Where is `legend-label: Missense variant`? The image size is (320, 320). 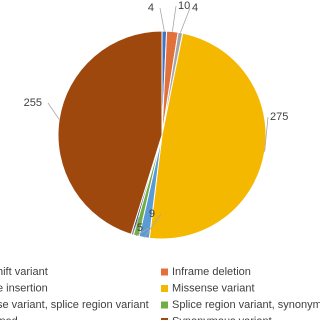 legend-label: Missense variant is located at coordinates (213, 288).